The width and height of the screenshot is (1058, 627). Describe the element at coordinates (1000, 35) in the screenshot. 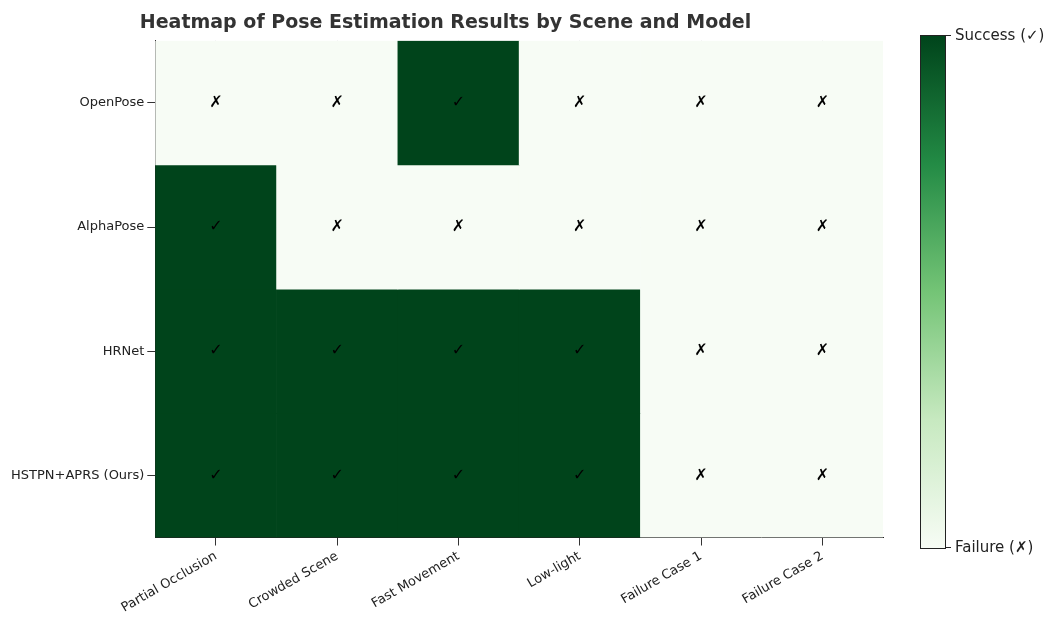

I see `color-bar-label: Success (✓)` at that location.